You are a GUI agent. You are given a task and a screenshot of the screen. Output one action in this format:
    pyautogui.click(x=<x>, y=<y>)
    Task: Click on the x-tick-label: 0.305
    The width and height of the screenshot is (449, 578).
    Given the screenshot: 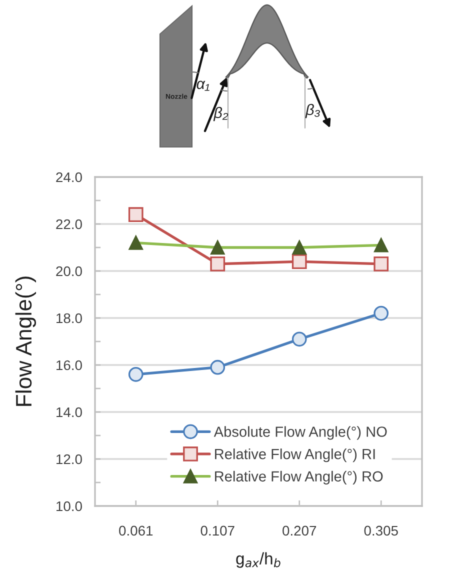 What is the action you would take?
    pyautogui.click(x=381, y=531)
    